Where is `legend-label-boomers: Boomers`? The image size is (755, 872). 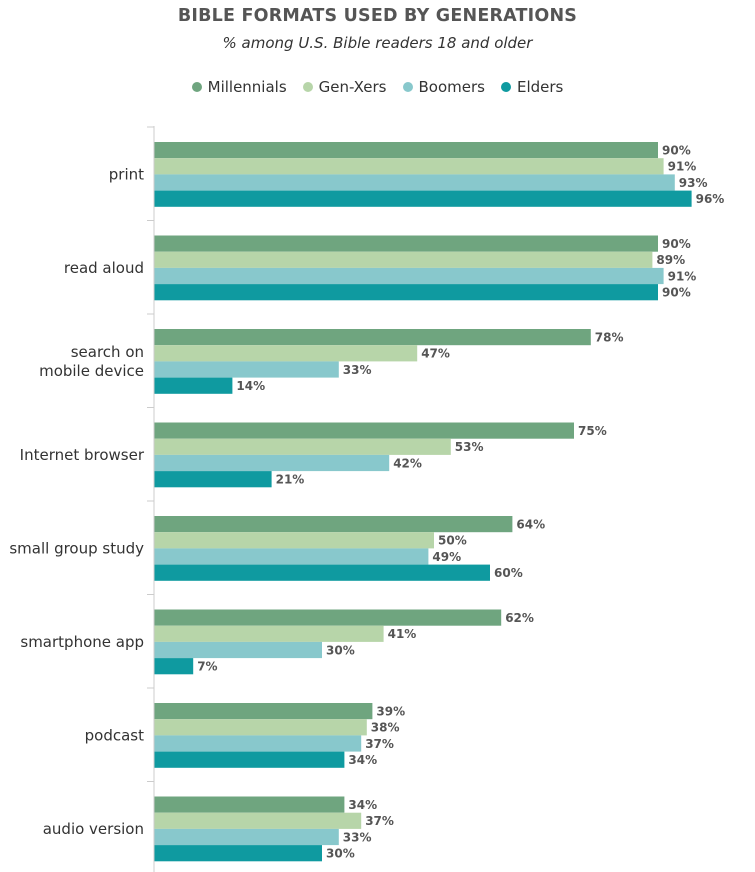 legend-label-boomers: Boomers is located at coordinates (451, 87).